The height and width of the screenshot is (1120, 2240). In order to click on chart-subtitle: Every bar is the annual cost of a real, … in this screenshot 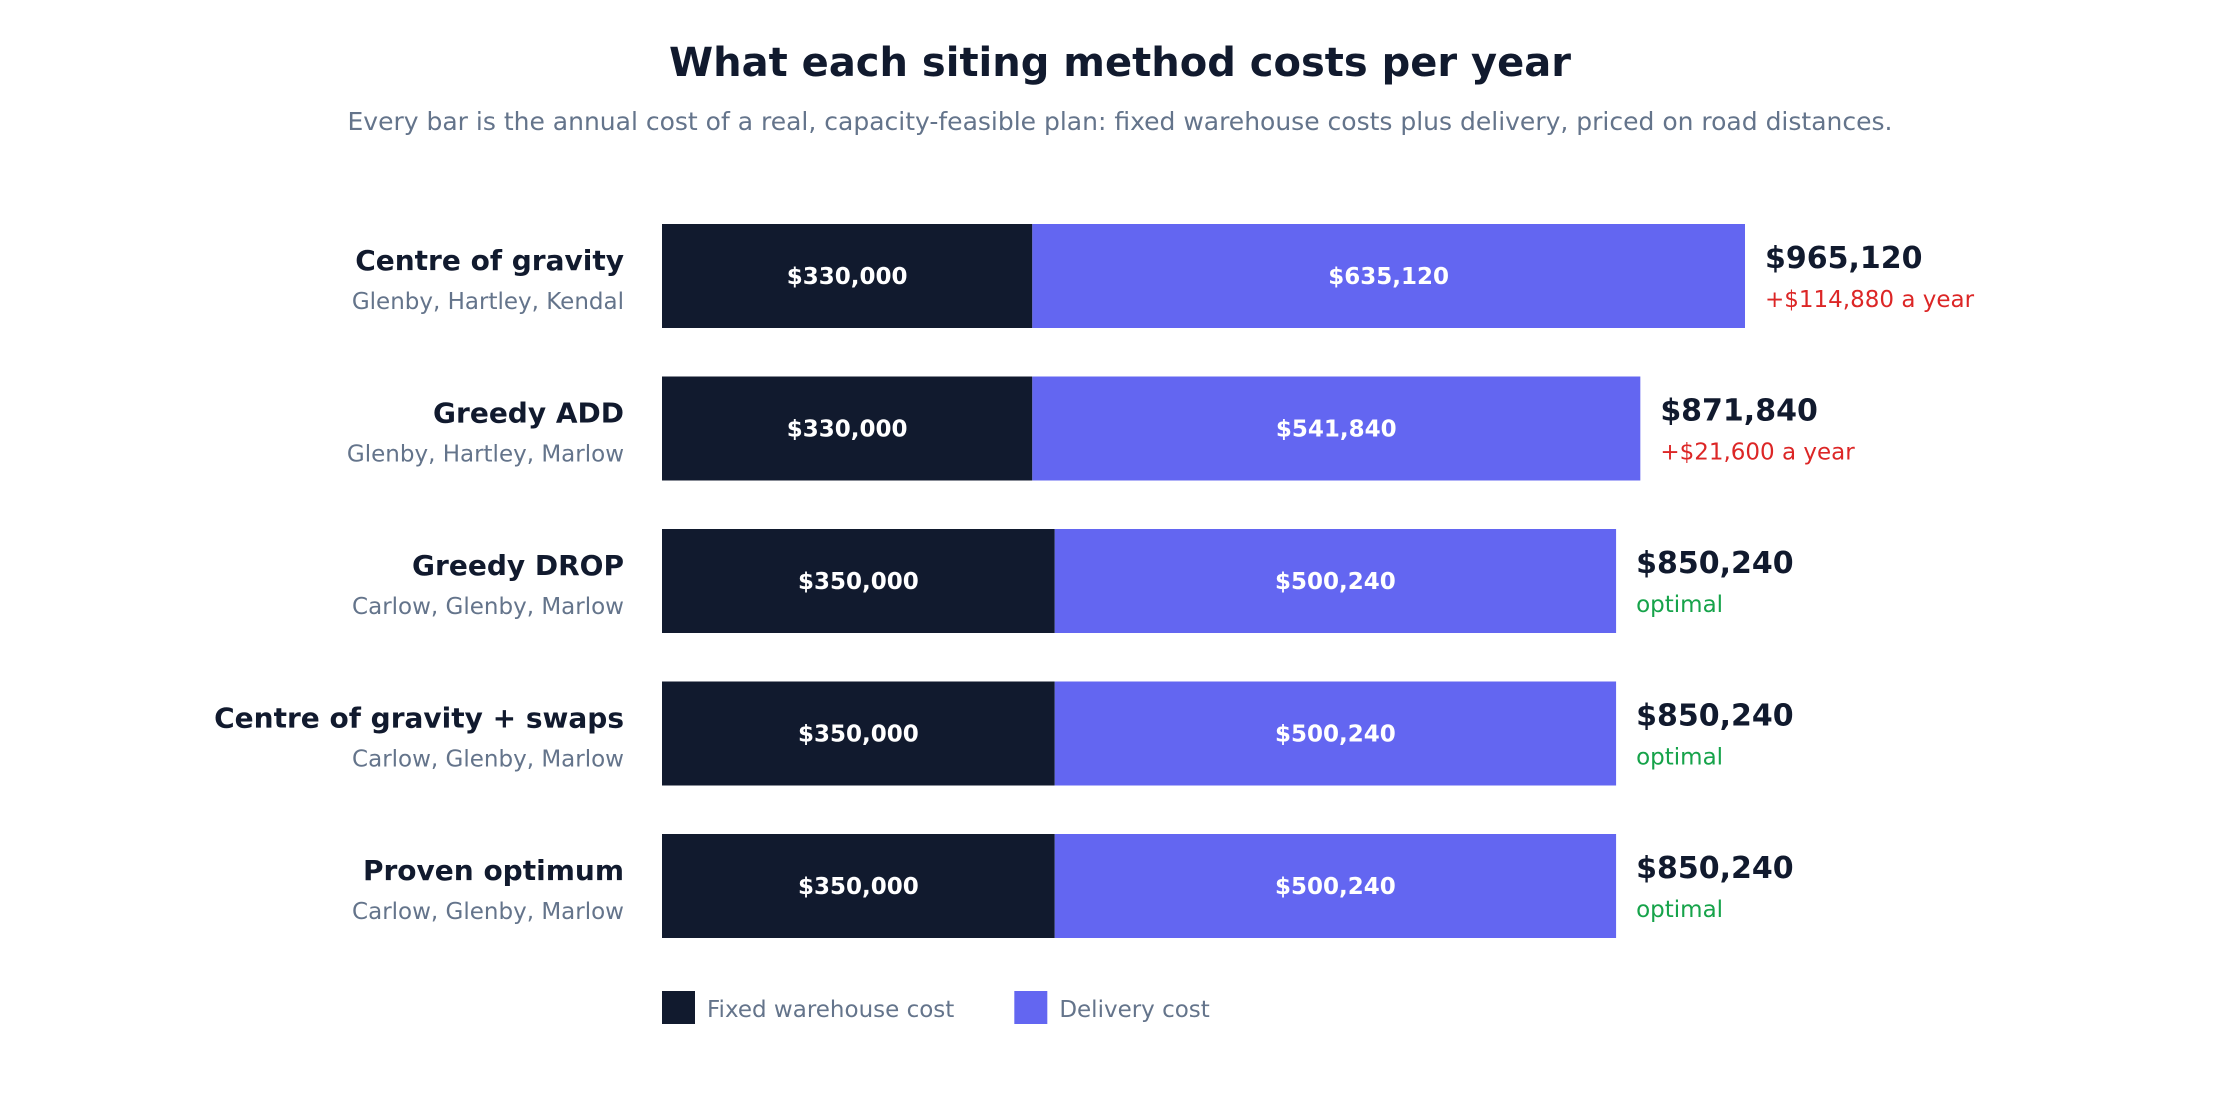, I will do `click(1120, 121)`.